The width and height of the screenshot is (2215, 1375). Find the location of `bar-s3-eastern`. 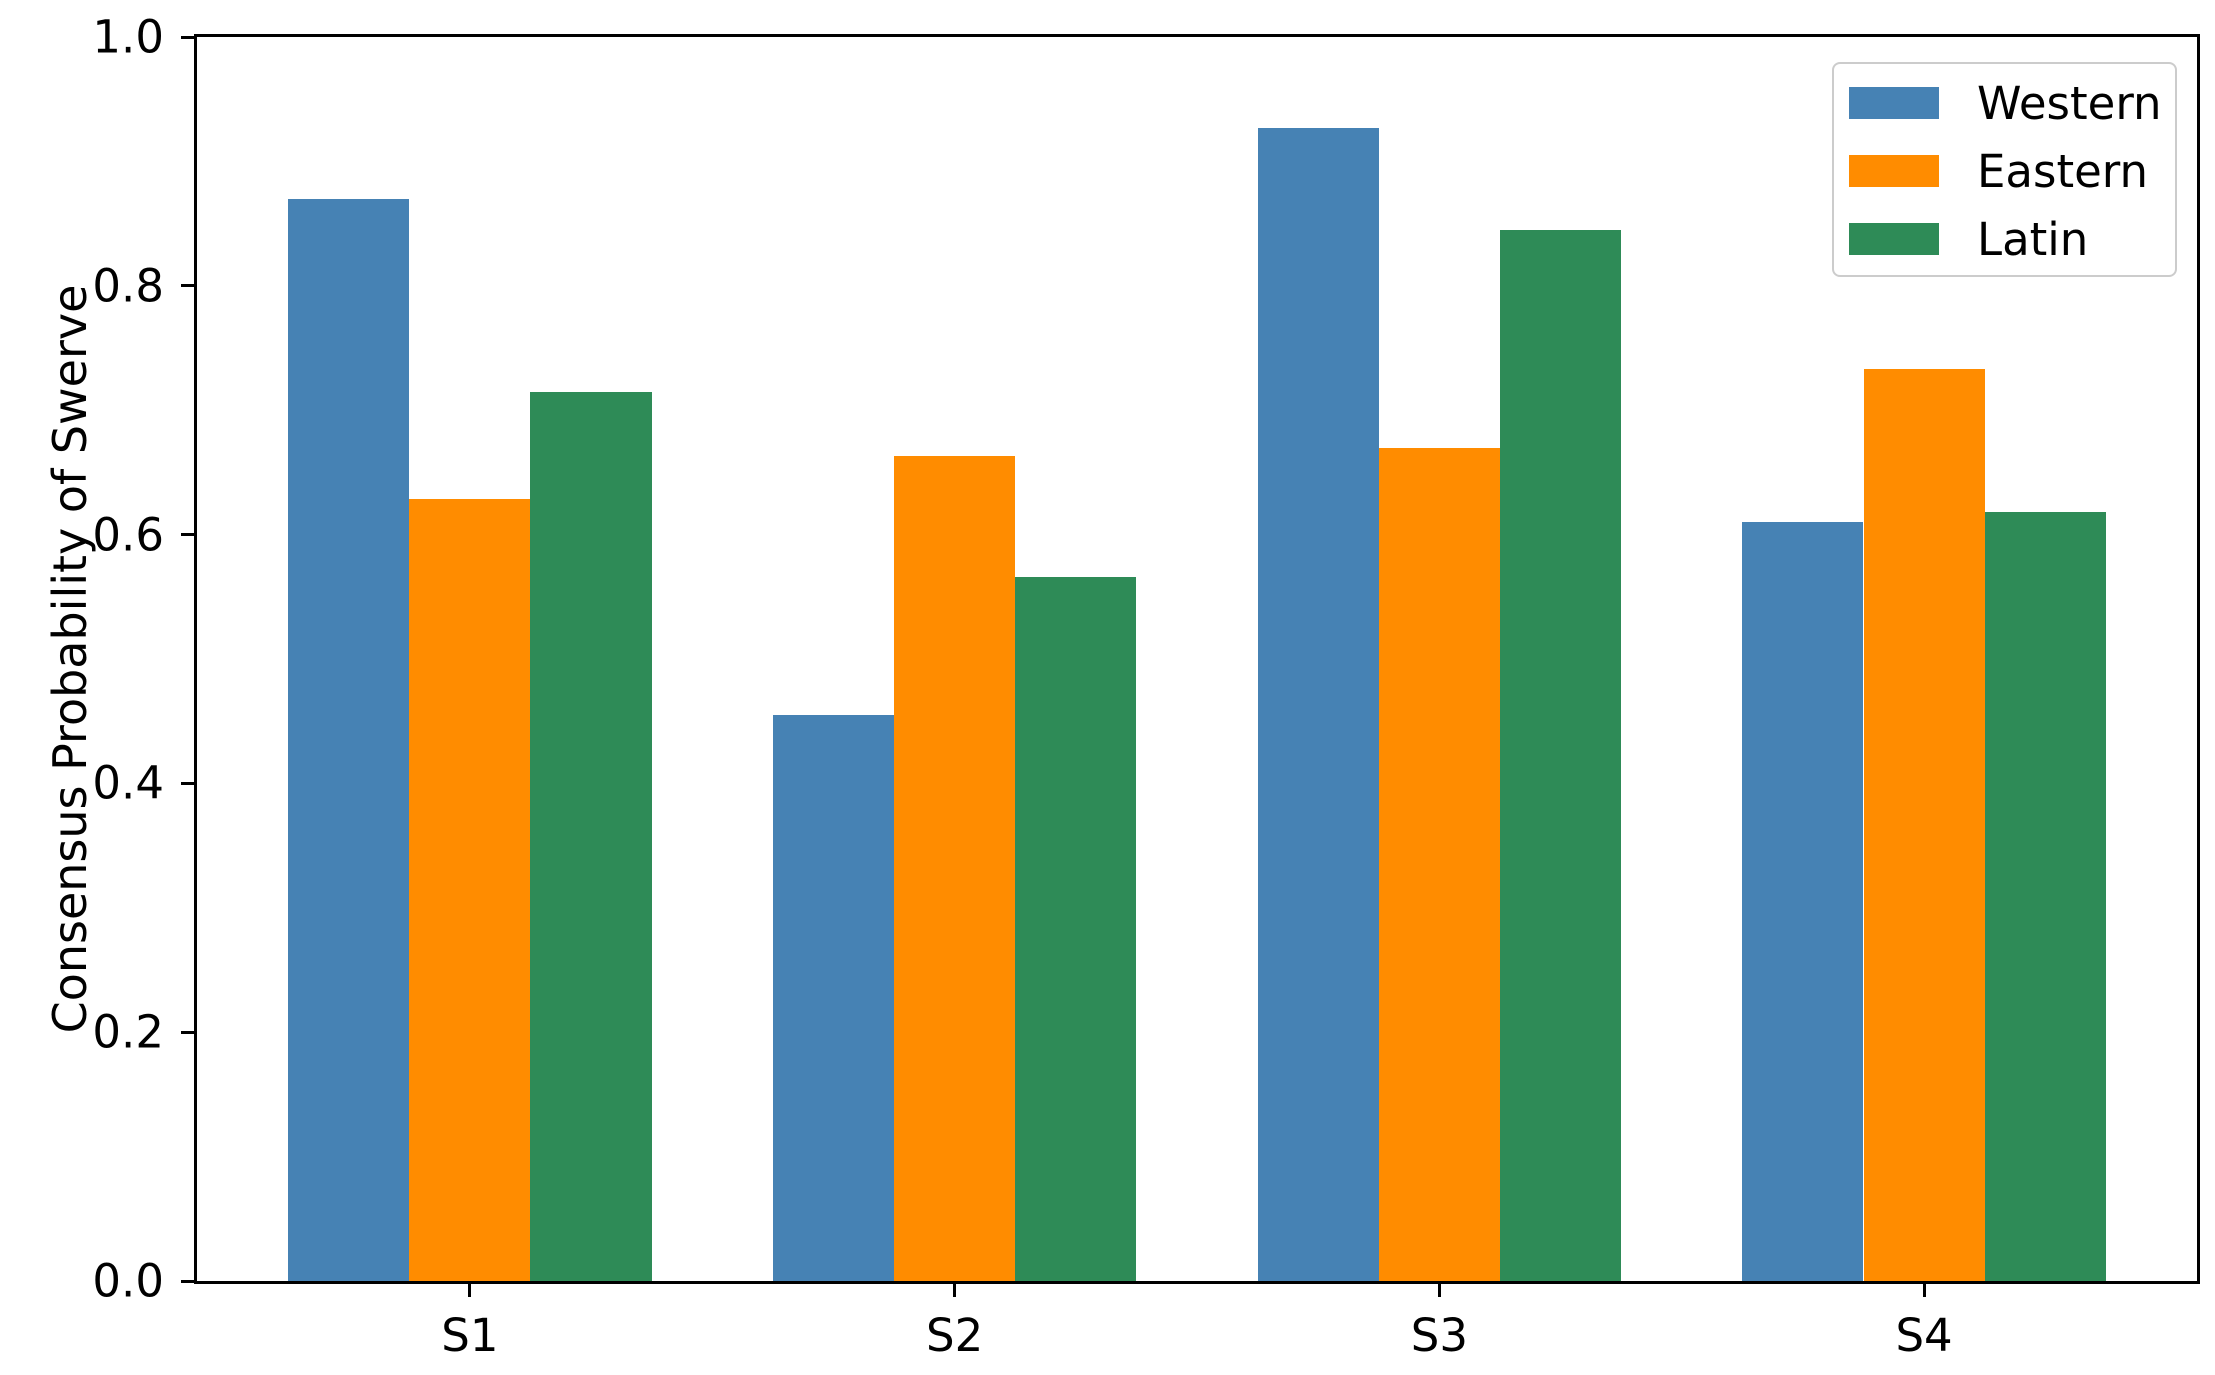

bar-s3-eastern is located at coordinates (1439, 864).